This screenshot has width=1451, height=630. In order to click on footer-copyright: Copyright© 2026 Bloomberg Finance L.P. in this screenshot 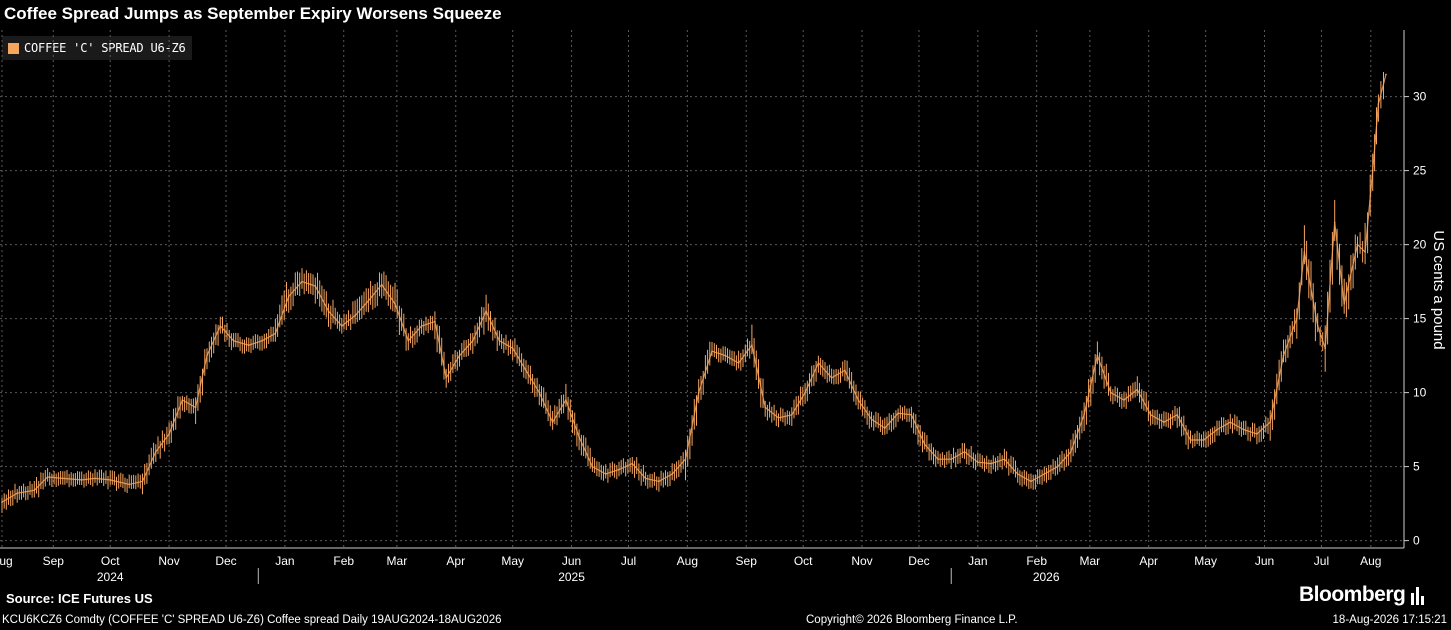, I will do `click(912, 620)`.